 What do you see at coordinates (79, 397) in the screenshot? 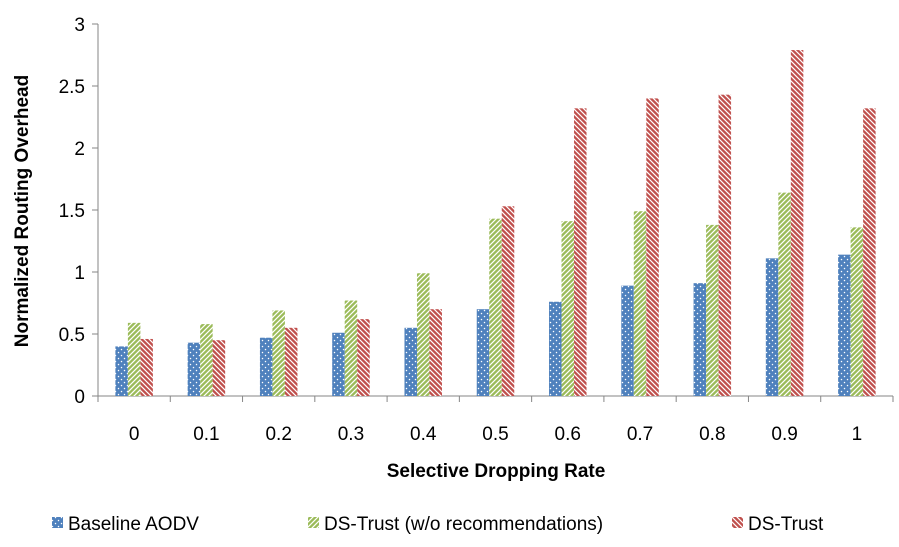
I see `y-tick-label: 0` at bounding box center [79, 397].